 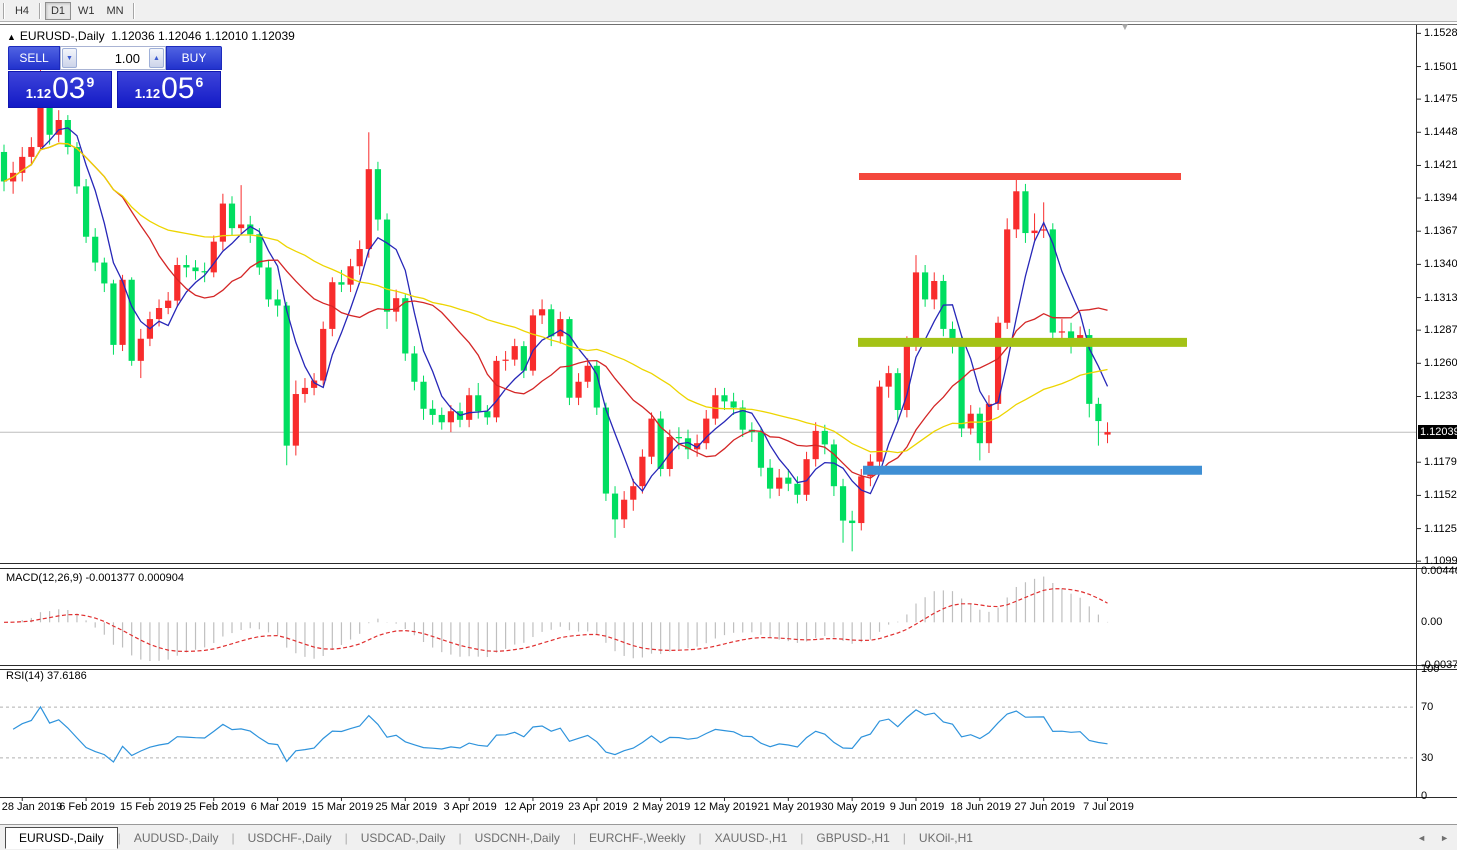 I want to click on rsi-scale-label: 70, so click(x=1427, y=707).